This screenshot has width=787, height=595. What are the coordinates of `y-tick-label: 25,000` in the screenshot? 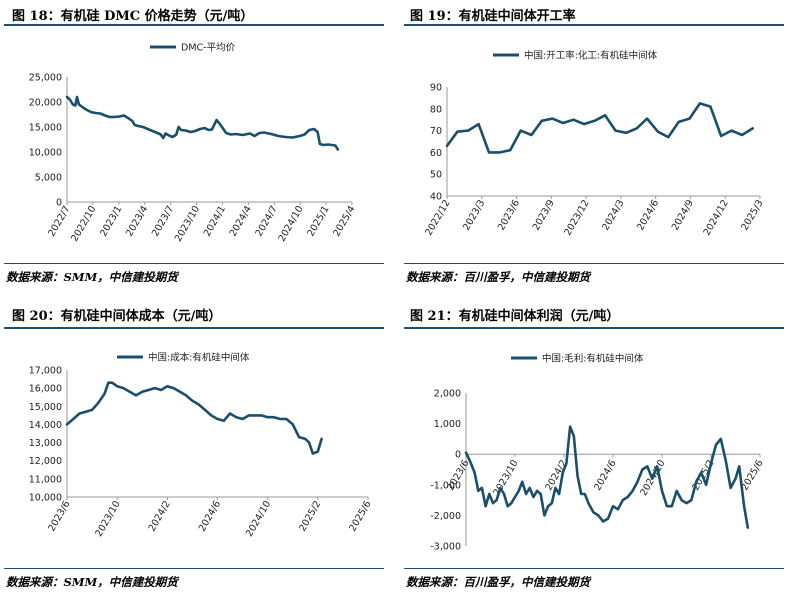 It's located at (45, 78).